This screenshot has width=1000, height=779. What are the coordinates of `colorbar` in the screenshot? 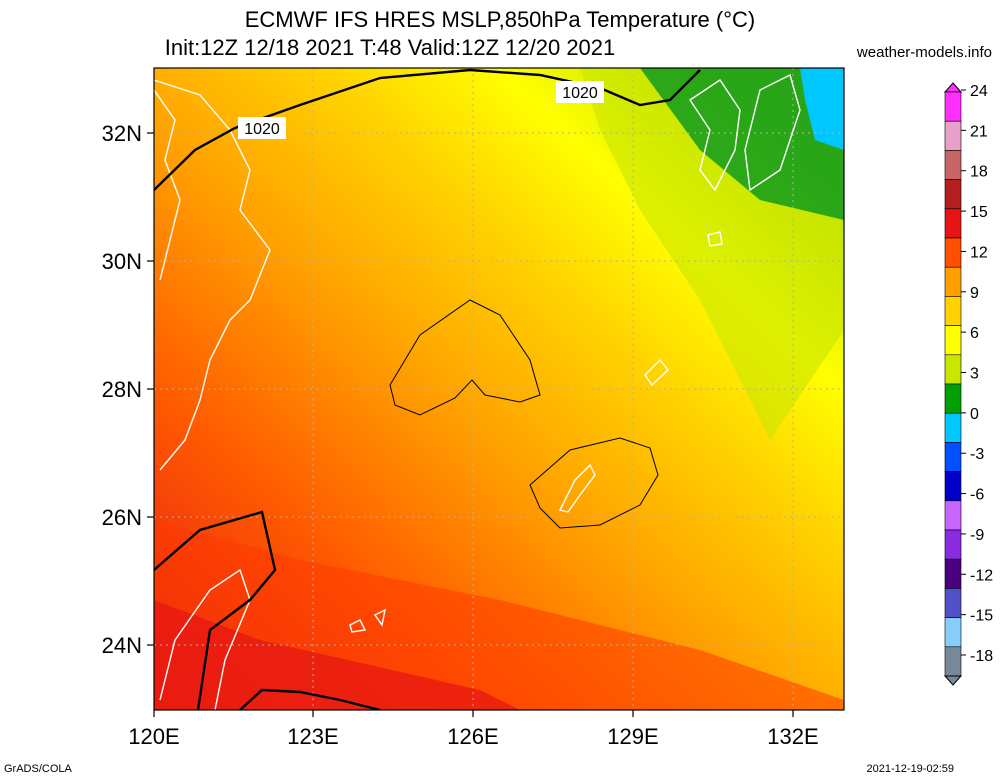 It's located at (953, 384).